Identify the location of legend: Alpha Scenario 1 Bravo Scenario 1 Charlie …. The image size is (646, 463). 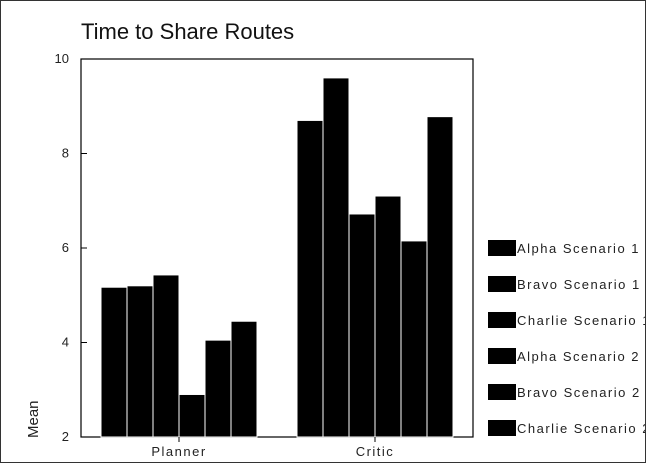
(566, 338).